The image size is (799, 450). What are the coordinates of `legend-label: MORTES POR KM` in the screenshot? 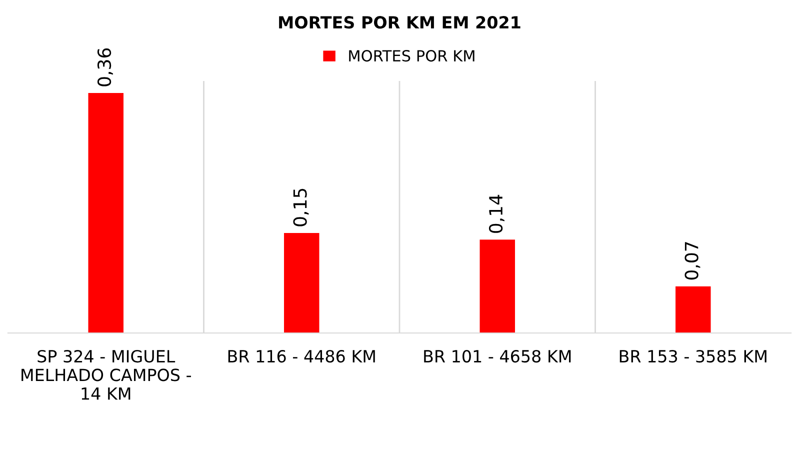 It's located at (411, 56).